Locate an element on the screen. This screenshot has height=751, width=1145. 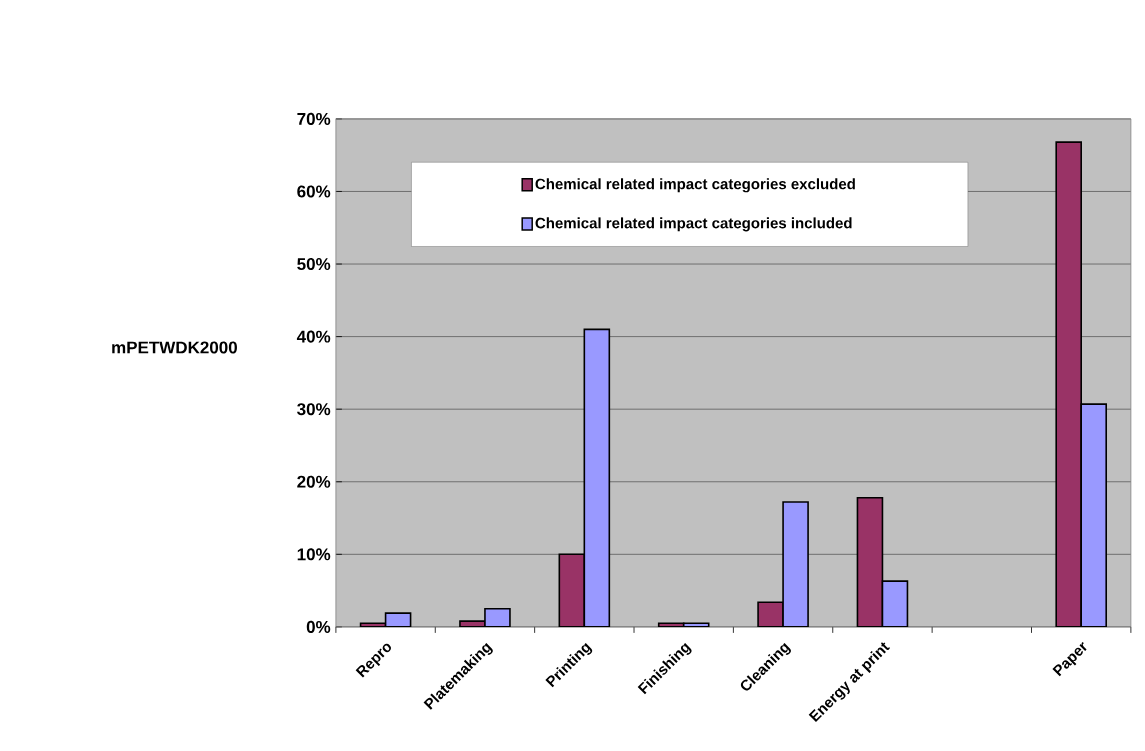
legend-label: Chemical related impact categories excluded is located at coordinates (695, 185).